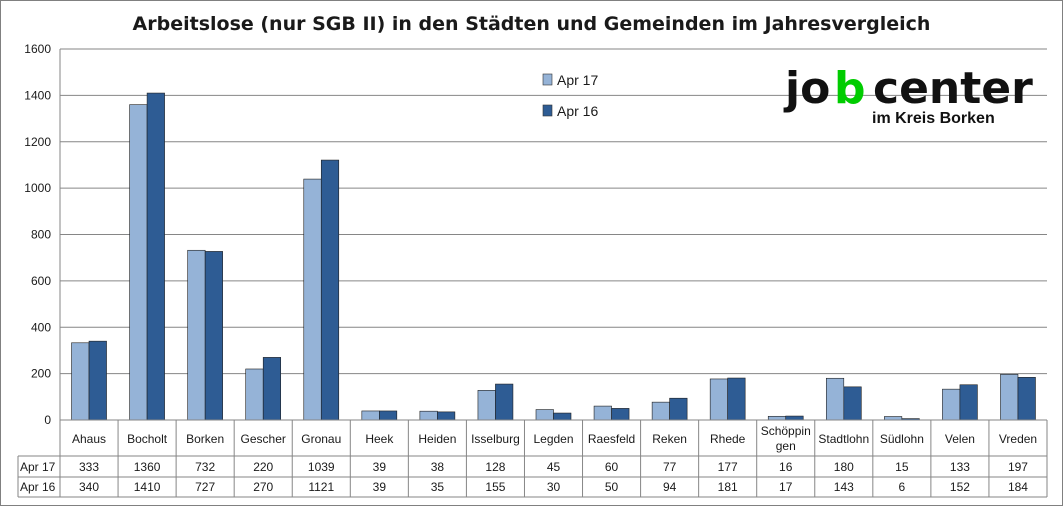  Describe the element at coordinates (38, 467) in the screenshot. I see `row-label: Apr 17` at that location.